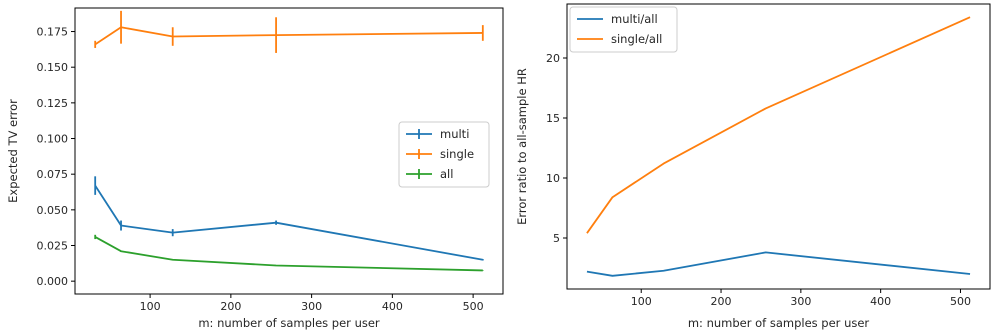 This screenshot has width=995, height=332. What do you see at coordinates (553, 58) in the screenshot?
I see `y-tick-label: 20` at bounding box center [553, 58].